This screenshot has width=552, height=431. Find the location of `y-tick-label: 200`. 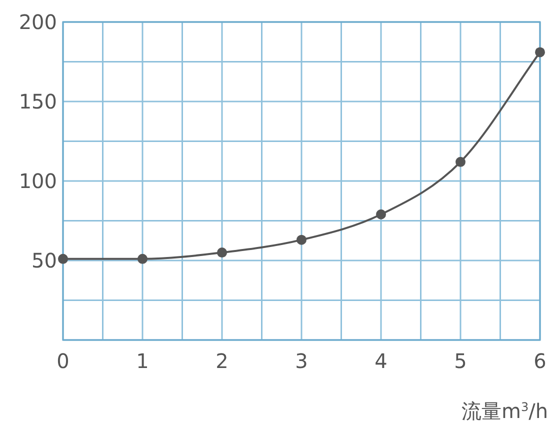

y-tick-label: 200 is located at coordinates (37, 22).